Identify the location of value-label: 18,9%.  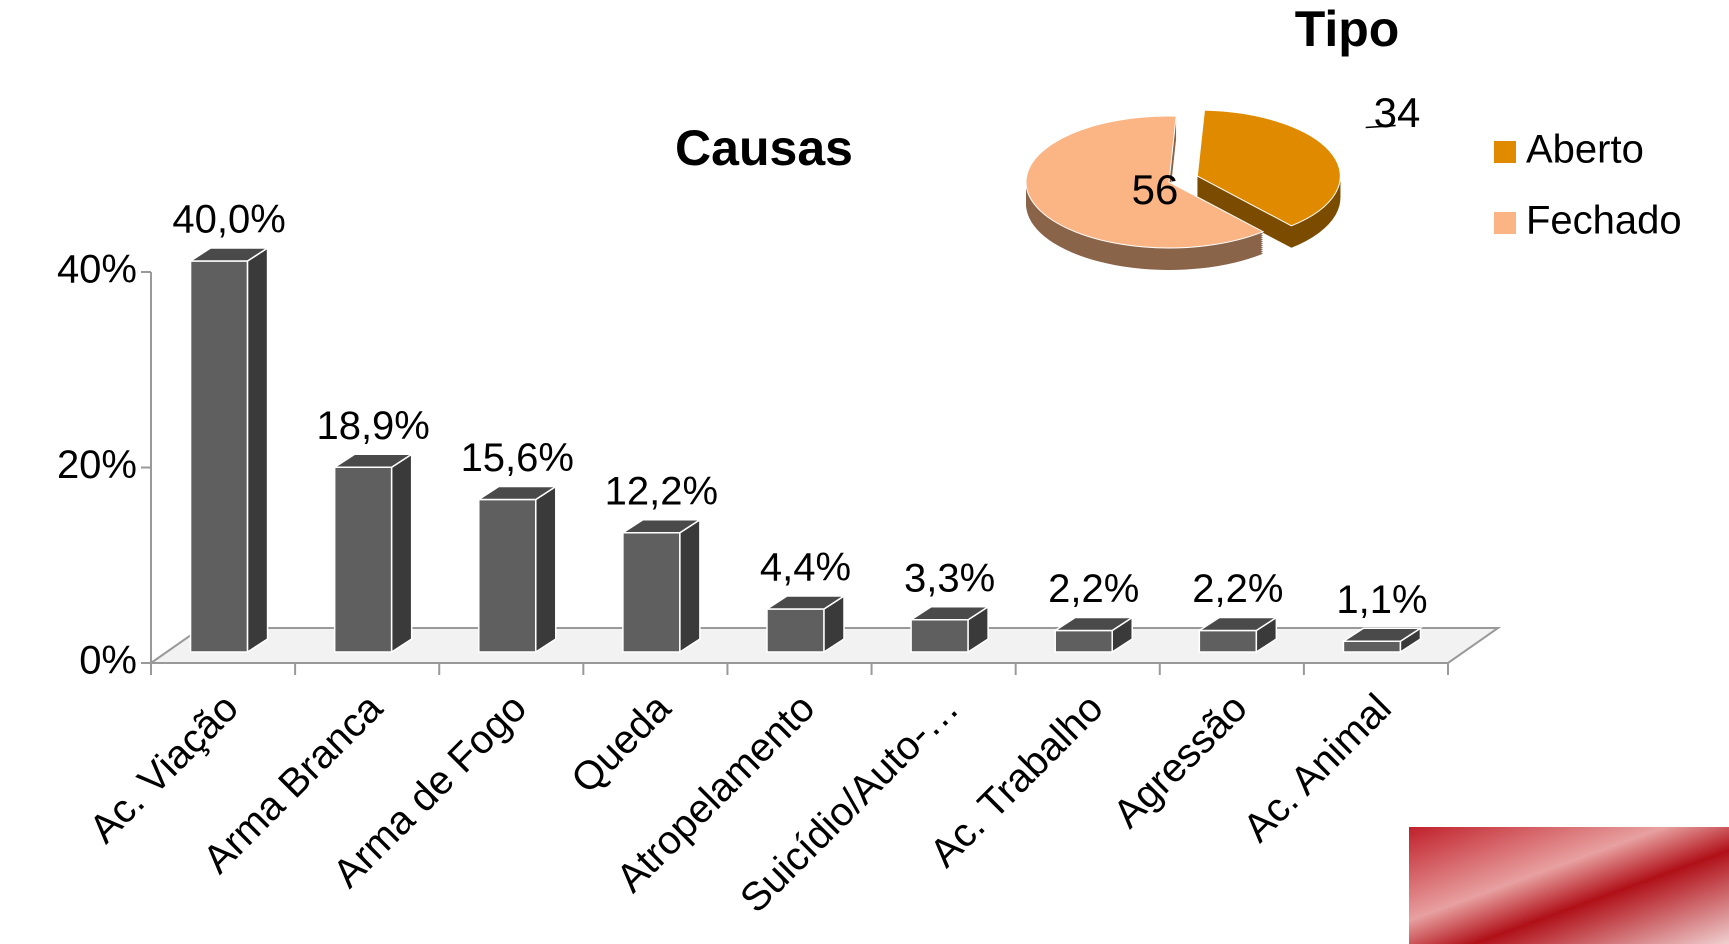
(372, 426).